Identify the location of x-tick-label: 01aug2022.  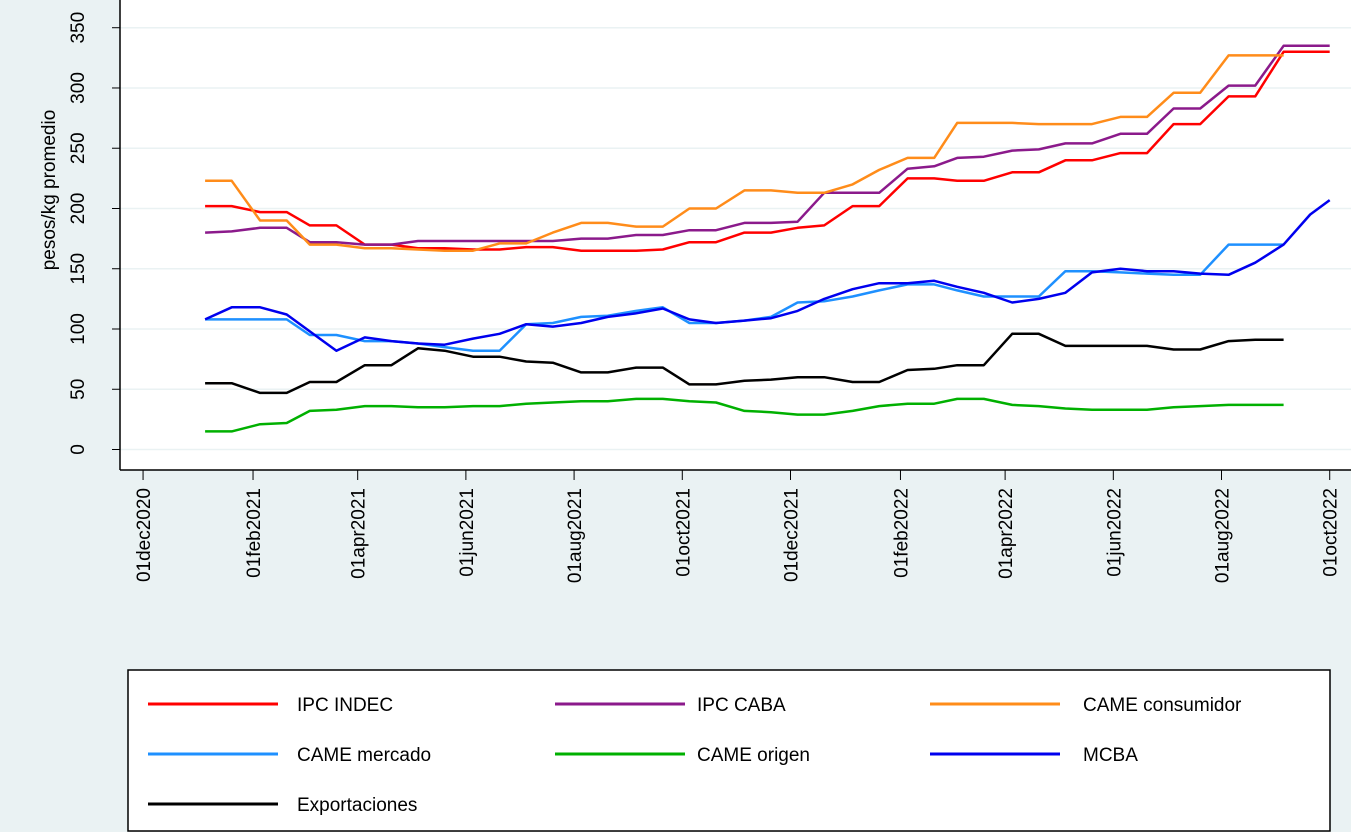
(1223, 535).